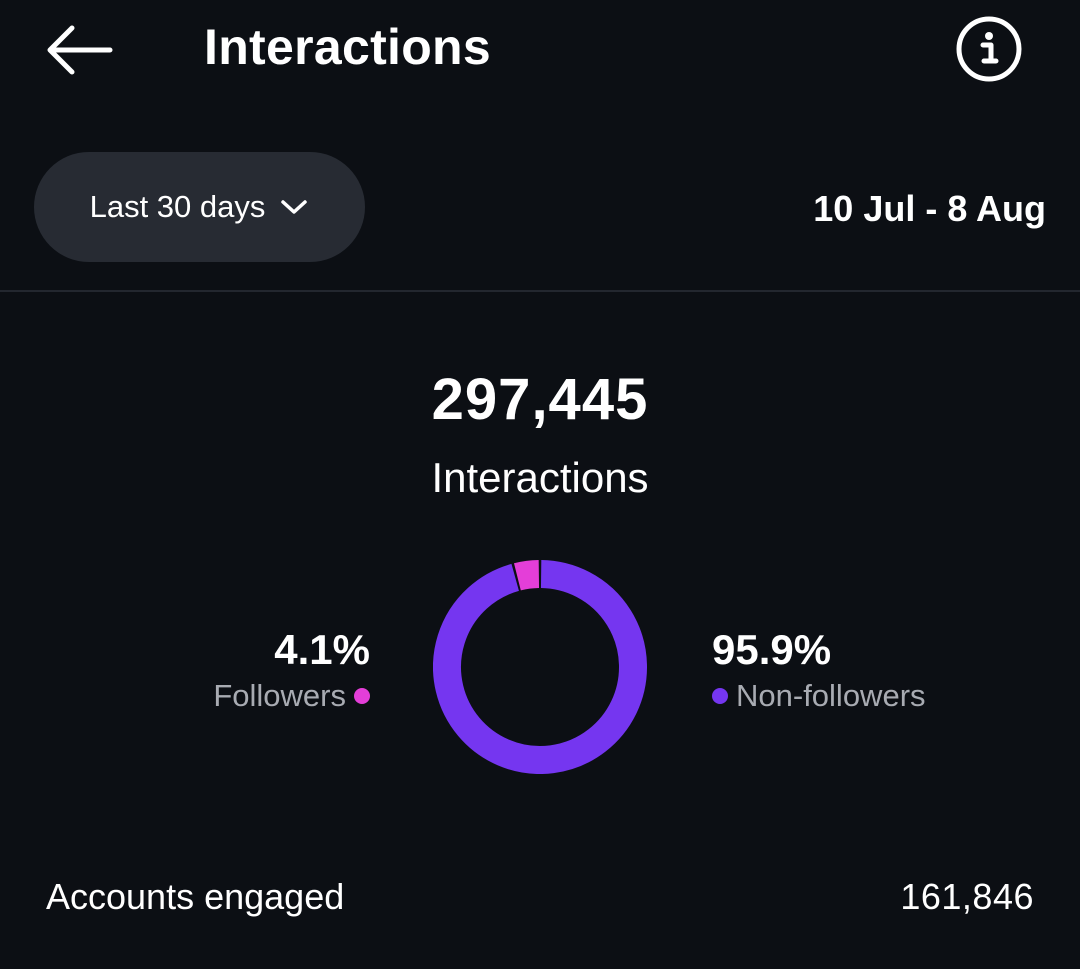 The width and height of the screenshot is (1080, 969). Describe the element at coordinates (177, 206) in the screenshot. I see `date-range-dropdown-label: Last 30 days` at that location.